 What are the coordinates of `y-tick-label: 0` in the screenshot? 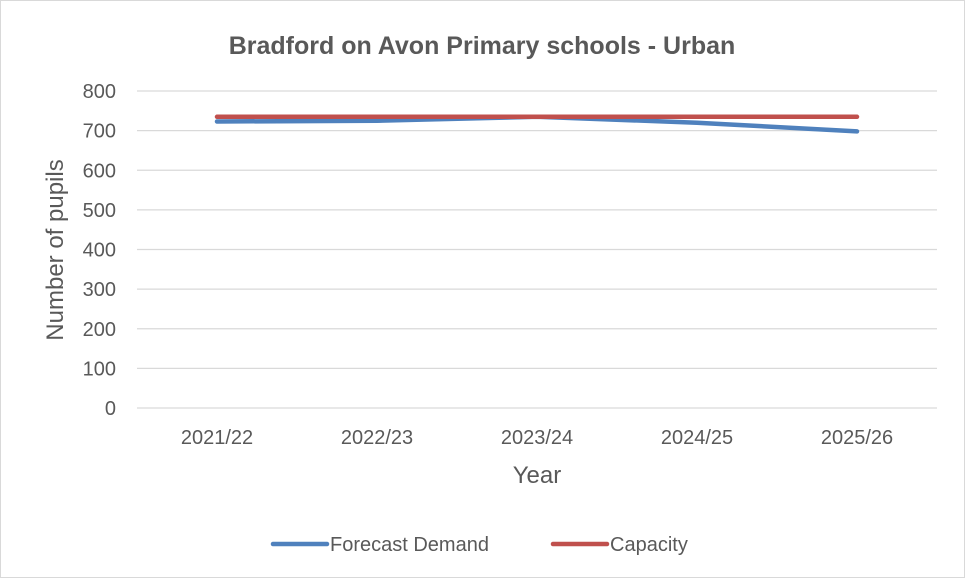 It's located at (110, 409).